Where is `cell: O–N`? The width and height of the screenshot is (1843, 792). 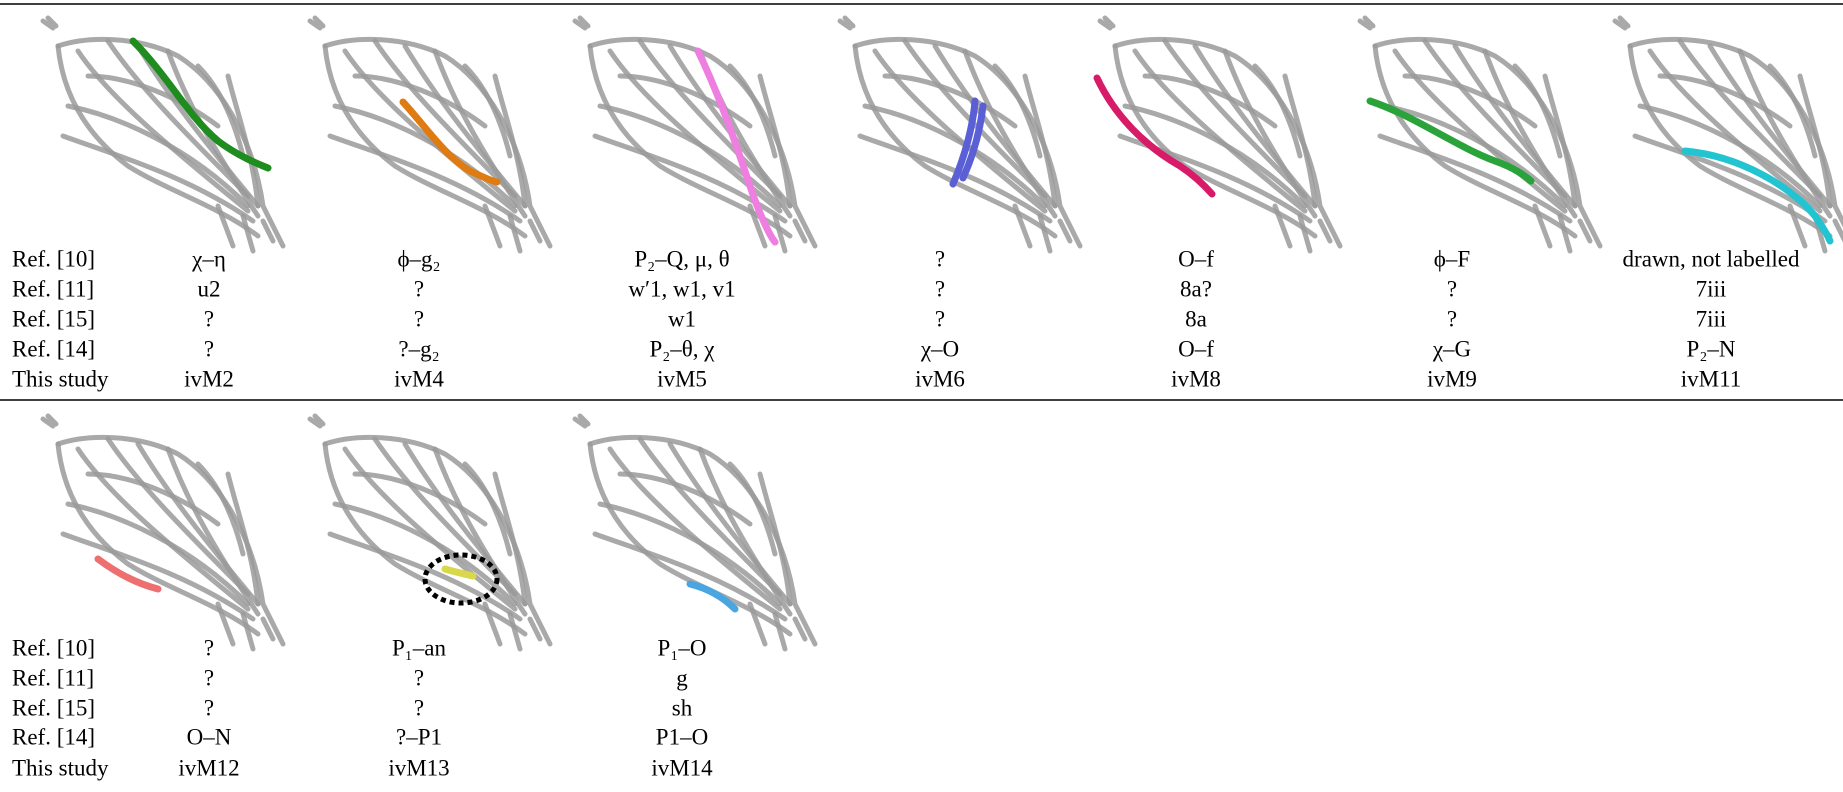
cell: O–N is located at coordinates (209, 736).